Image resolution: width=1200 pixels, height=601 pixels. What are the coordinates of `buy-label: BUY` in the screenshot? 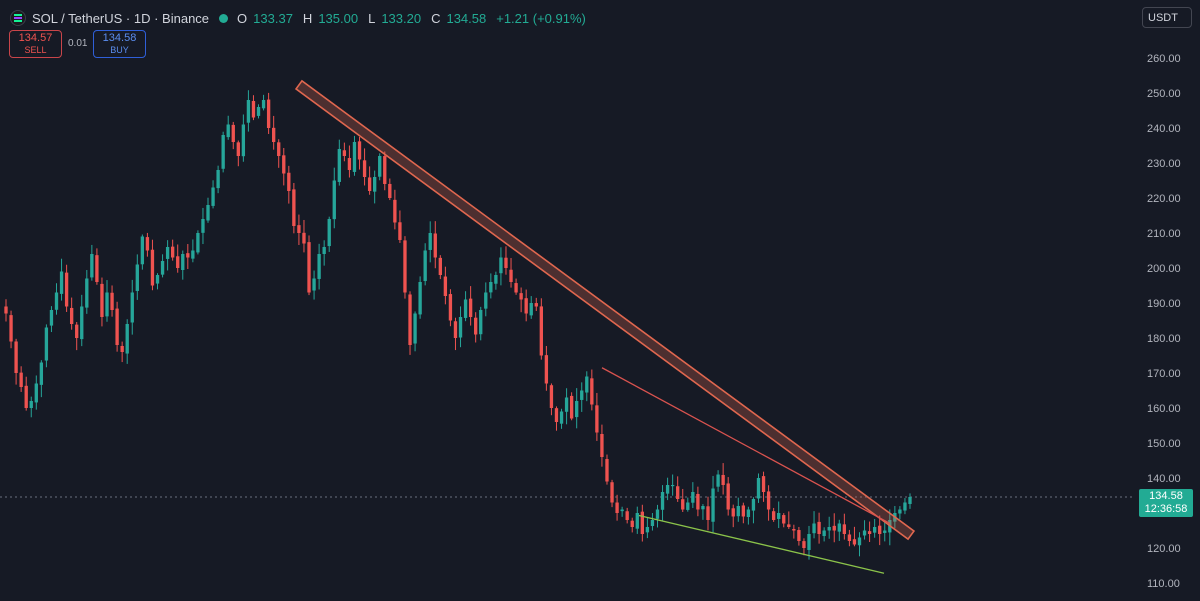 It's located at (119, 50).